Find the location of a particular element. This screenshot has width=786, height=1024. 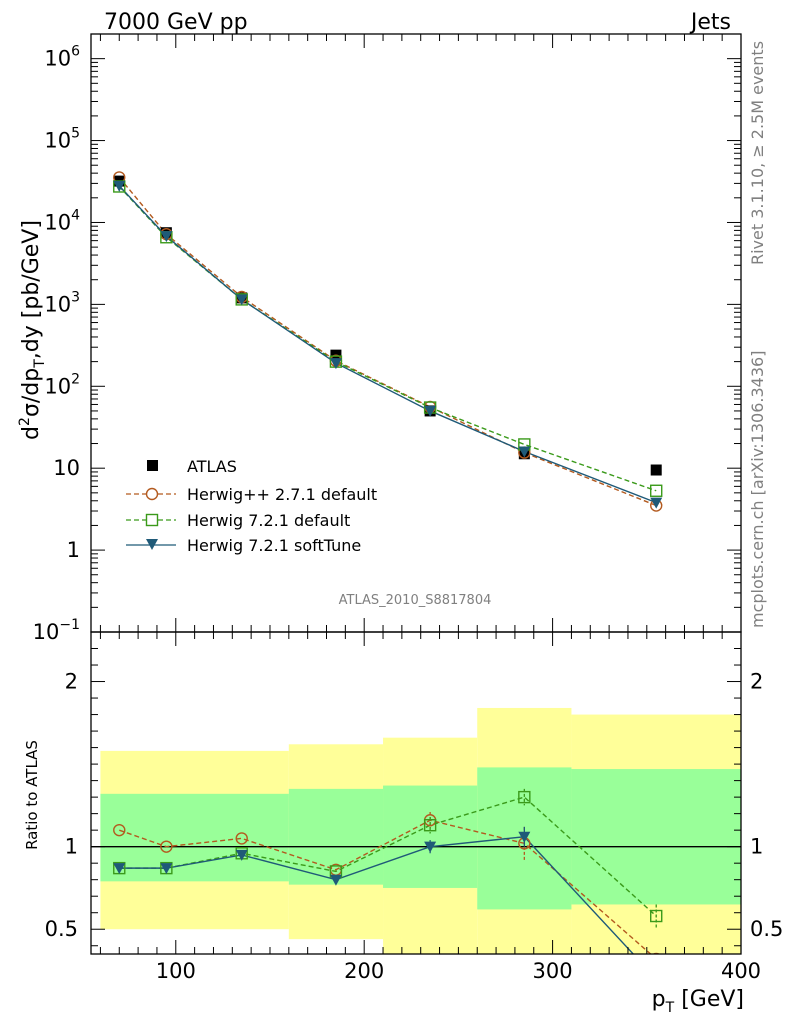

ratio-y-tick-label-right: 0.5 is located at coordinates (766, 929).